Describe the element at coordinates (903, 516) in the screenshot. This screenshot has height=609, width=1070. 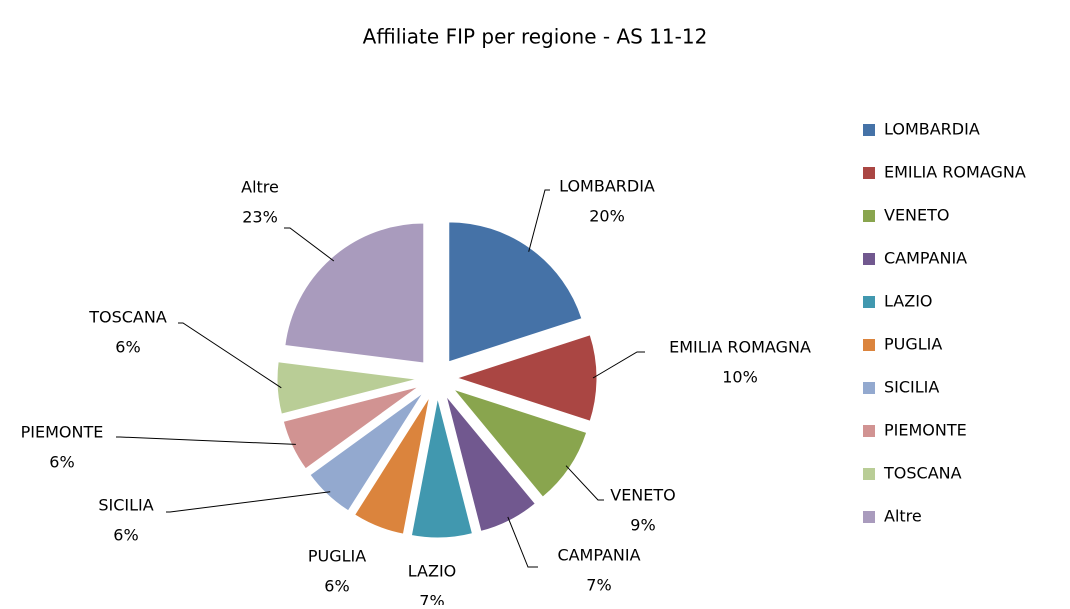
I see `legend-label: Altre` at that location.